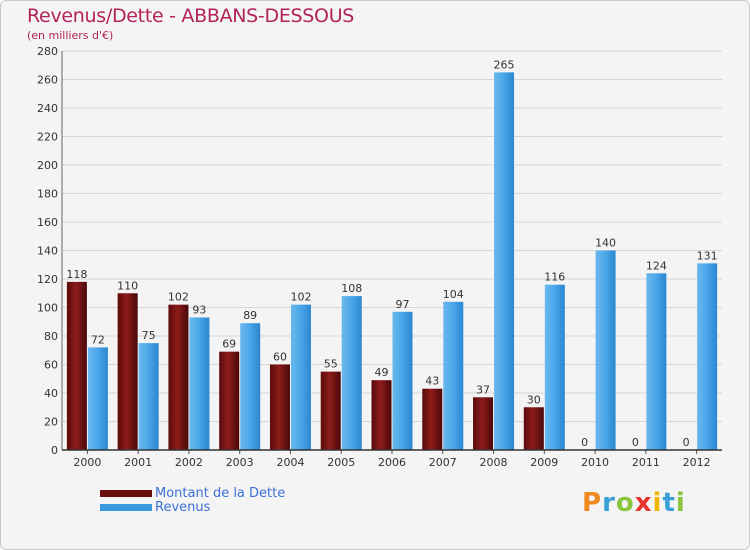 This screenshot has height=550, width=750. Describe the element at coordinates (290, 462) in the screenshot. I see `x-tick-label: 2004` at that location.